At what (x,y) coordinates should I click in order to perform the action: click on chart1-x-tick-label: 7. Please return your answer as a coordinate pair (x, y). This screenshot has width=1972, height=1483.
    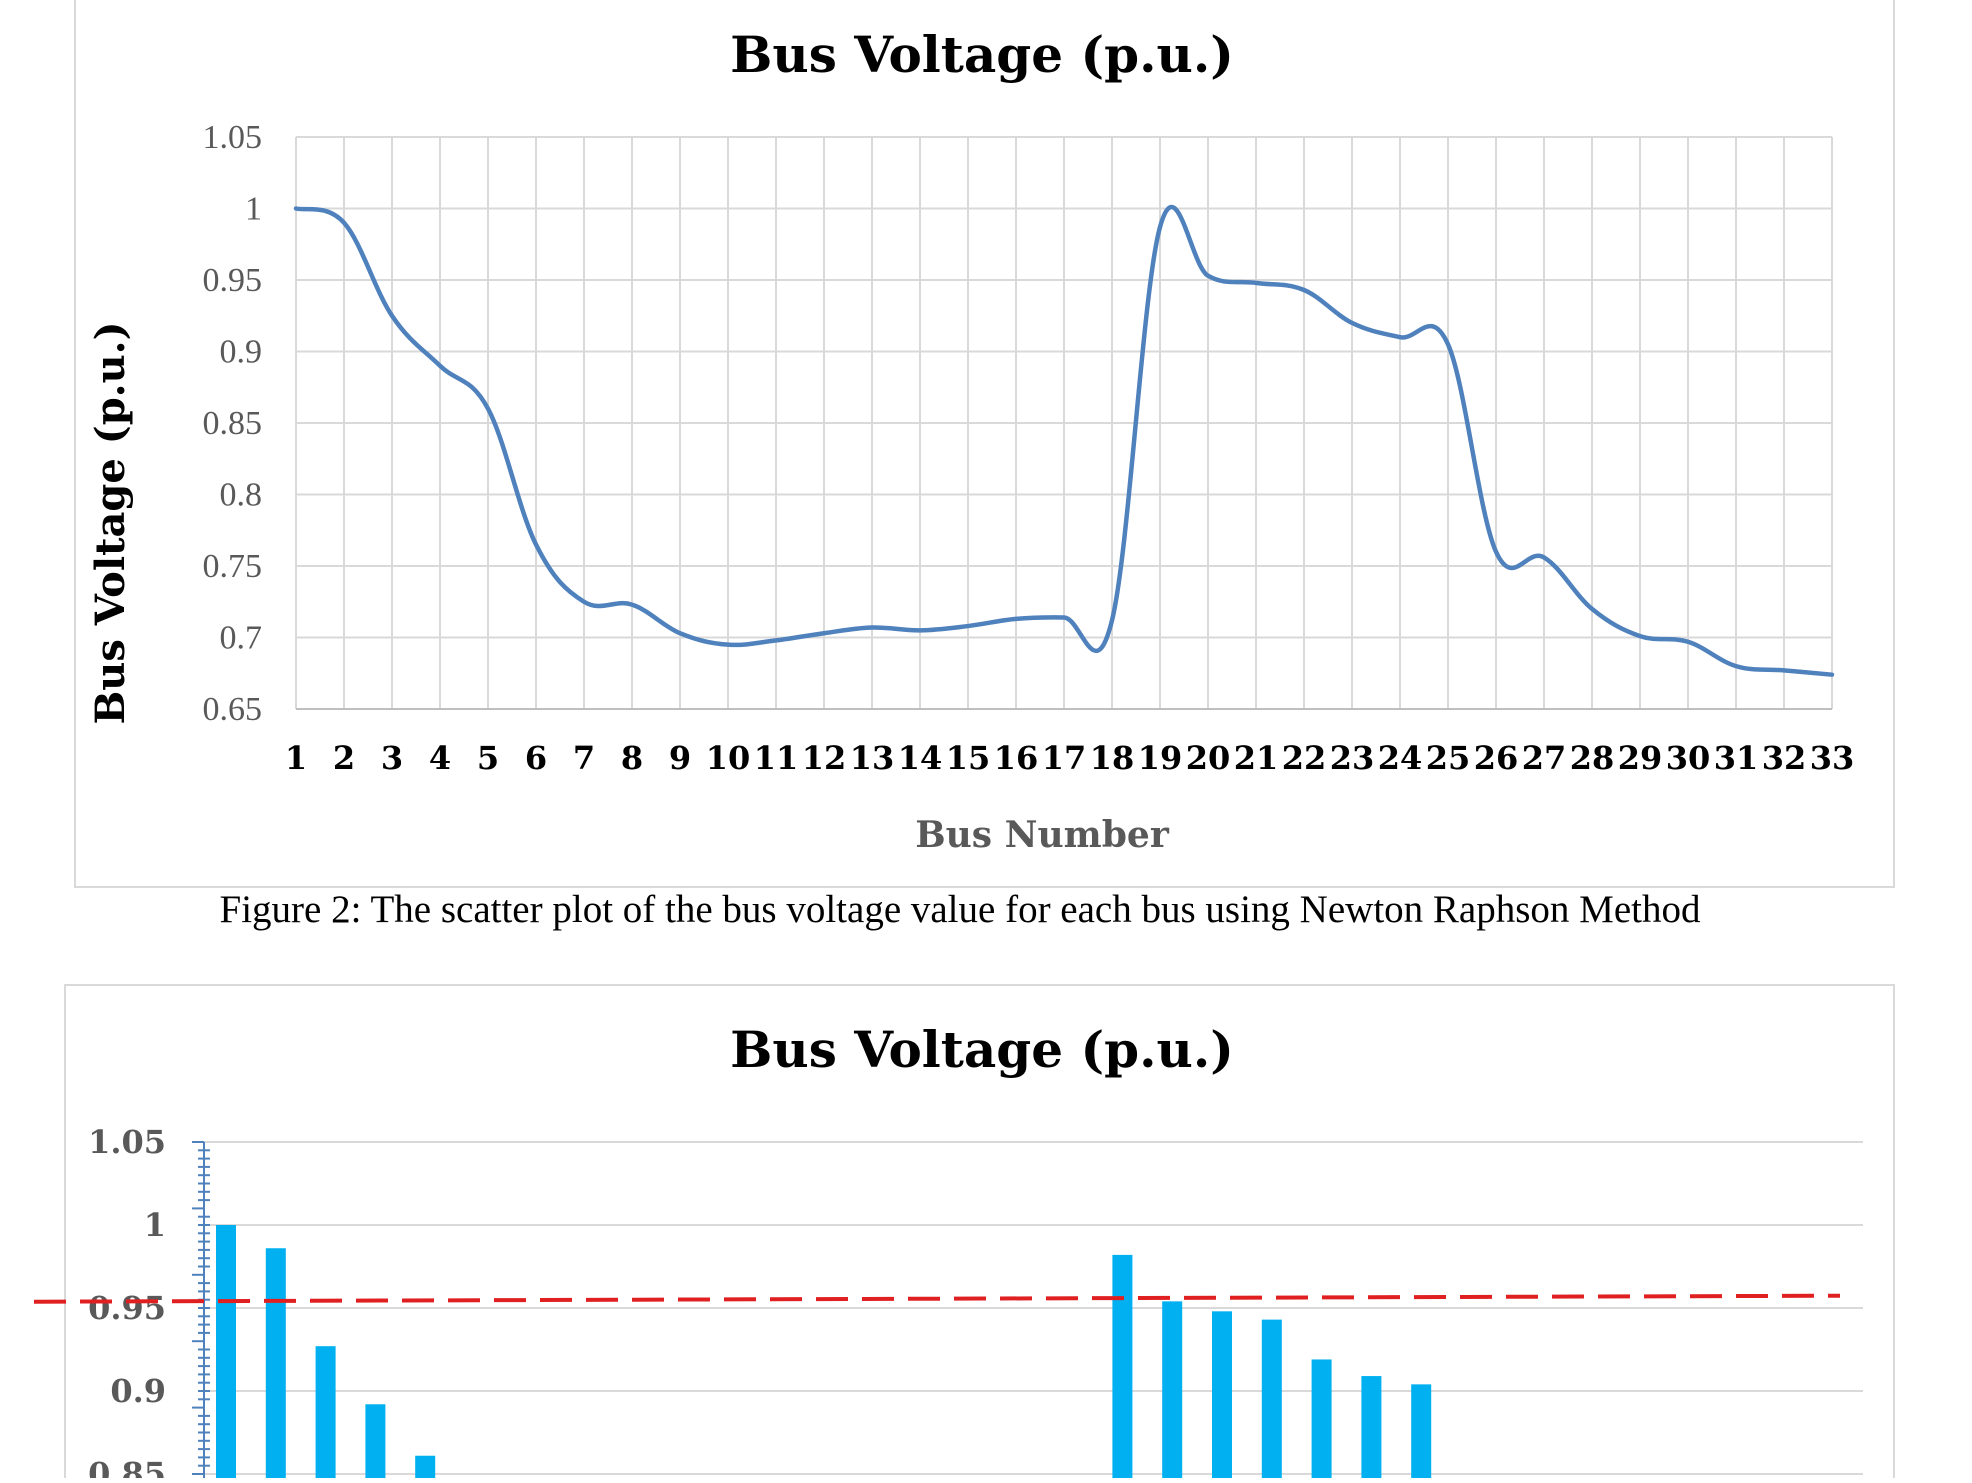
    Looking at the image, I should click on (584, 758).